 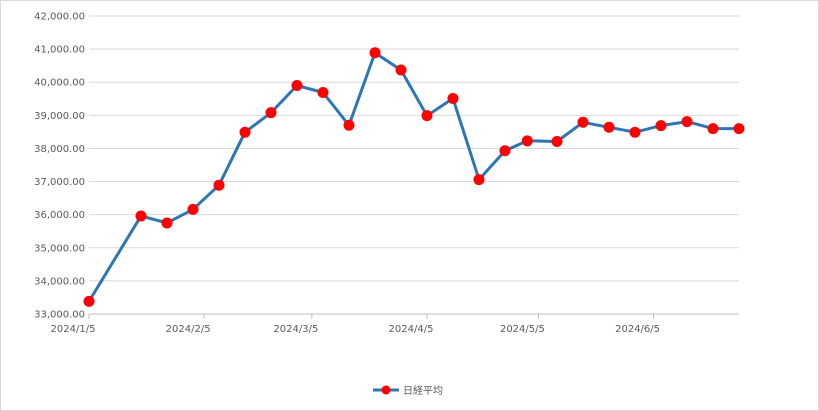 I want to click on y-tick-label: 33,000.00, so click(x=59, y=315).